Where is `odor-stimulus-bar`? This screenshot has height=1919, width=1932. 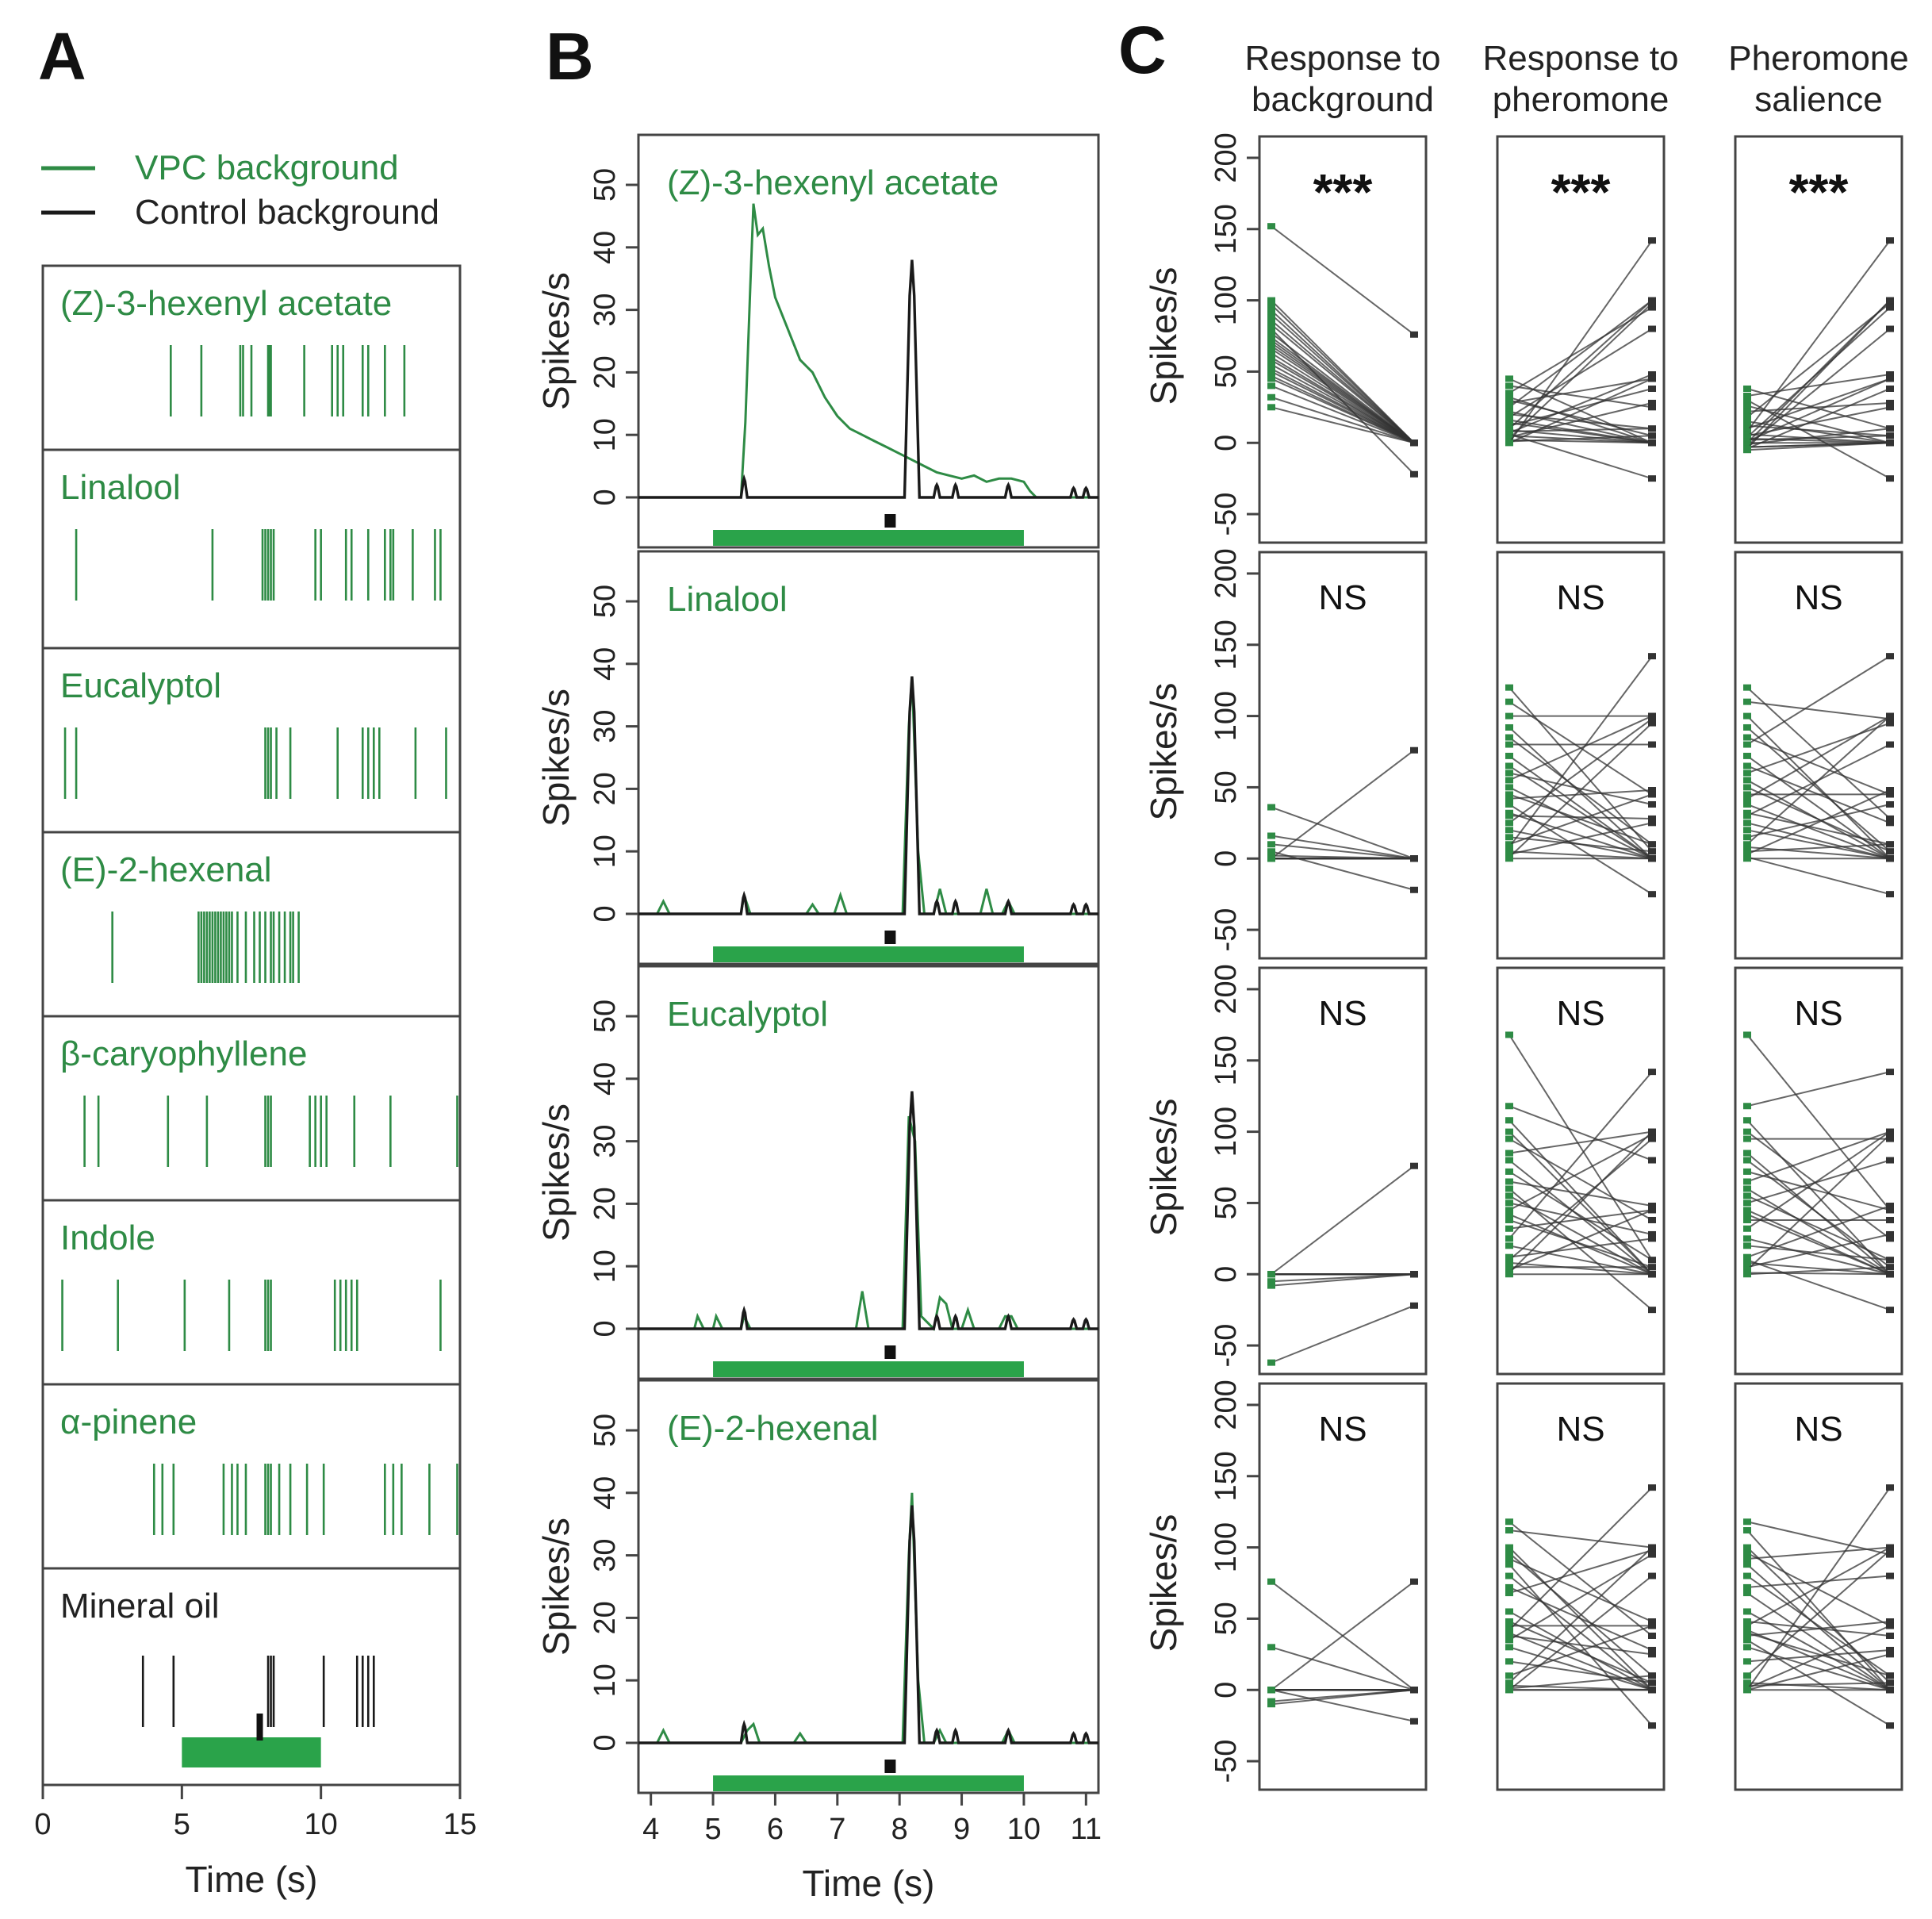
odor-stimulus-bar is located at coordinates (869, 954).